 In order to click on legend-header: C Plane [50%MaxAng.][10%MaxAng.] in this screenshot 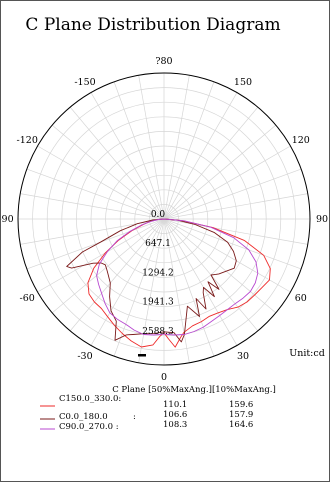, I will do `click(194, 390)`.